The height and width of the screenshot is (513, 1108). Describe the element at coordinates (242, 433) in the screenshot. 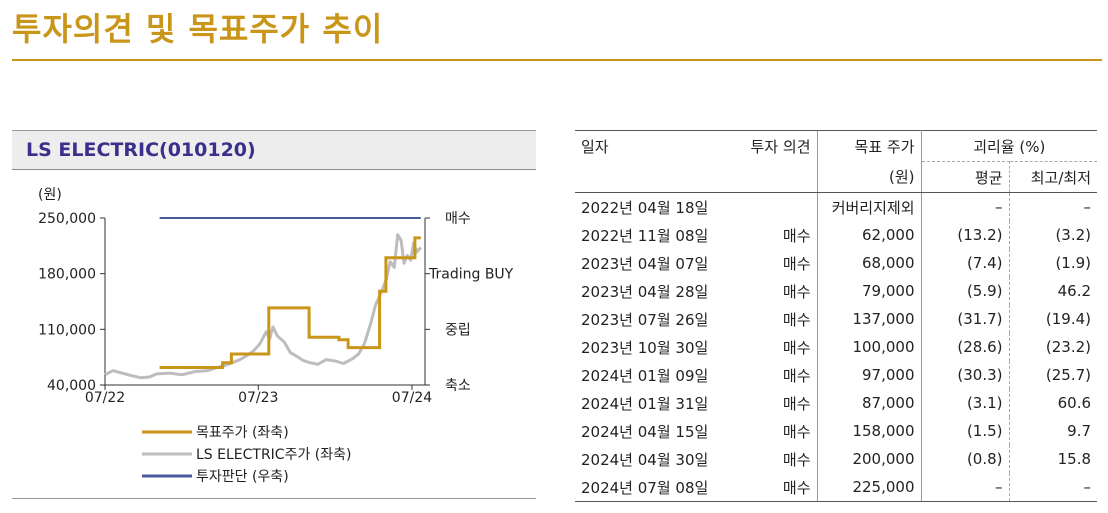

I see `legend-label: 목표주가 (좌축)` at that location.